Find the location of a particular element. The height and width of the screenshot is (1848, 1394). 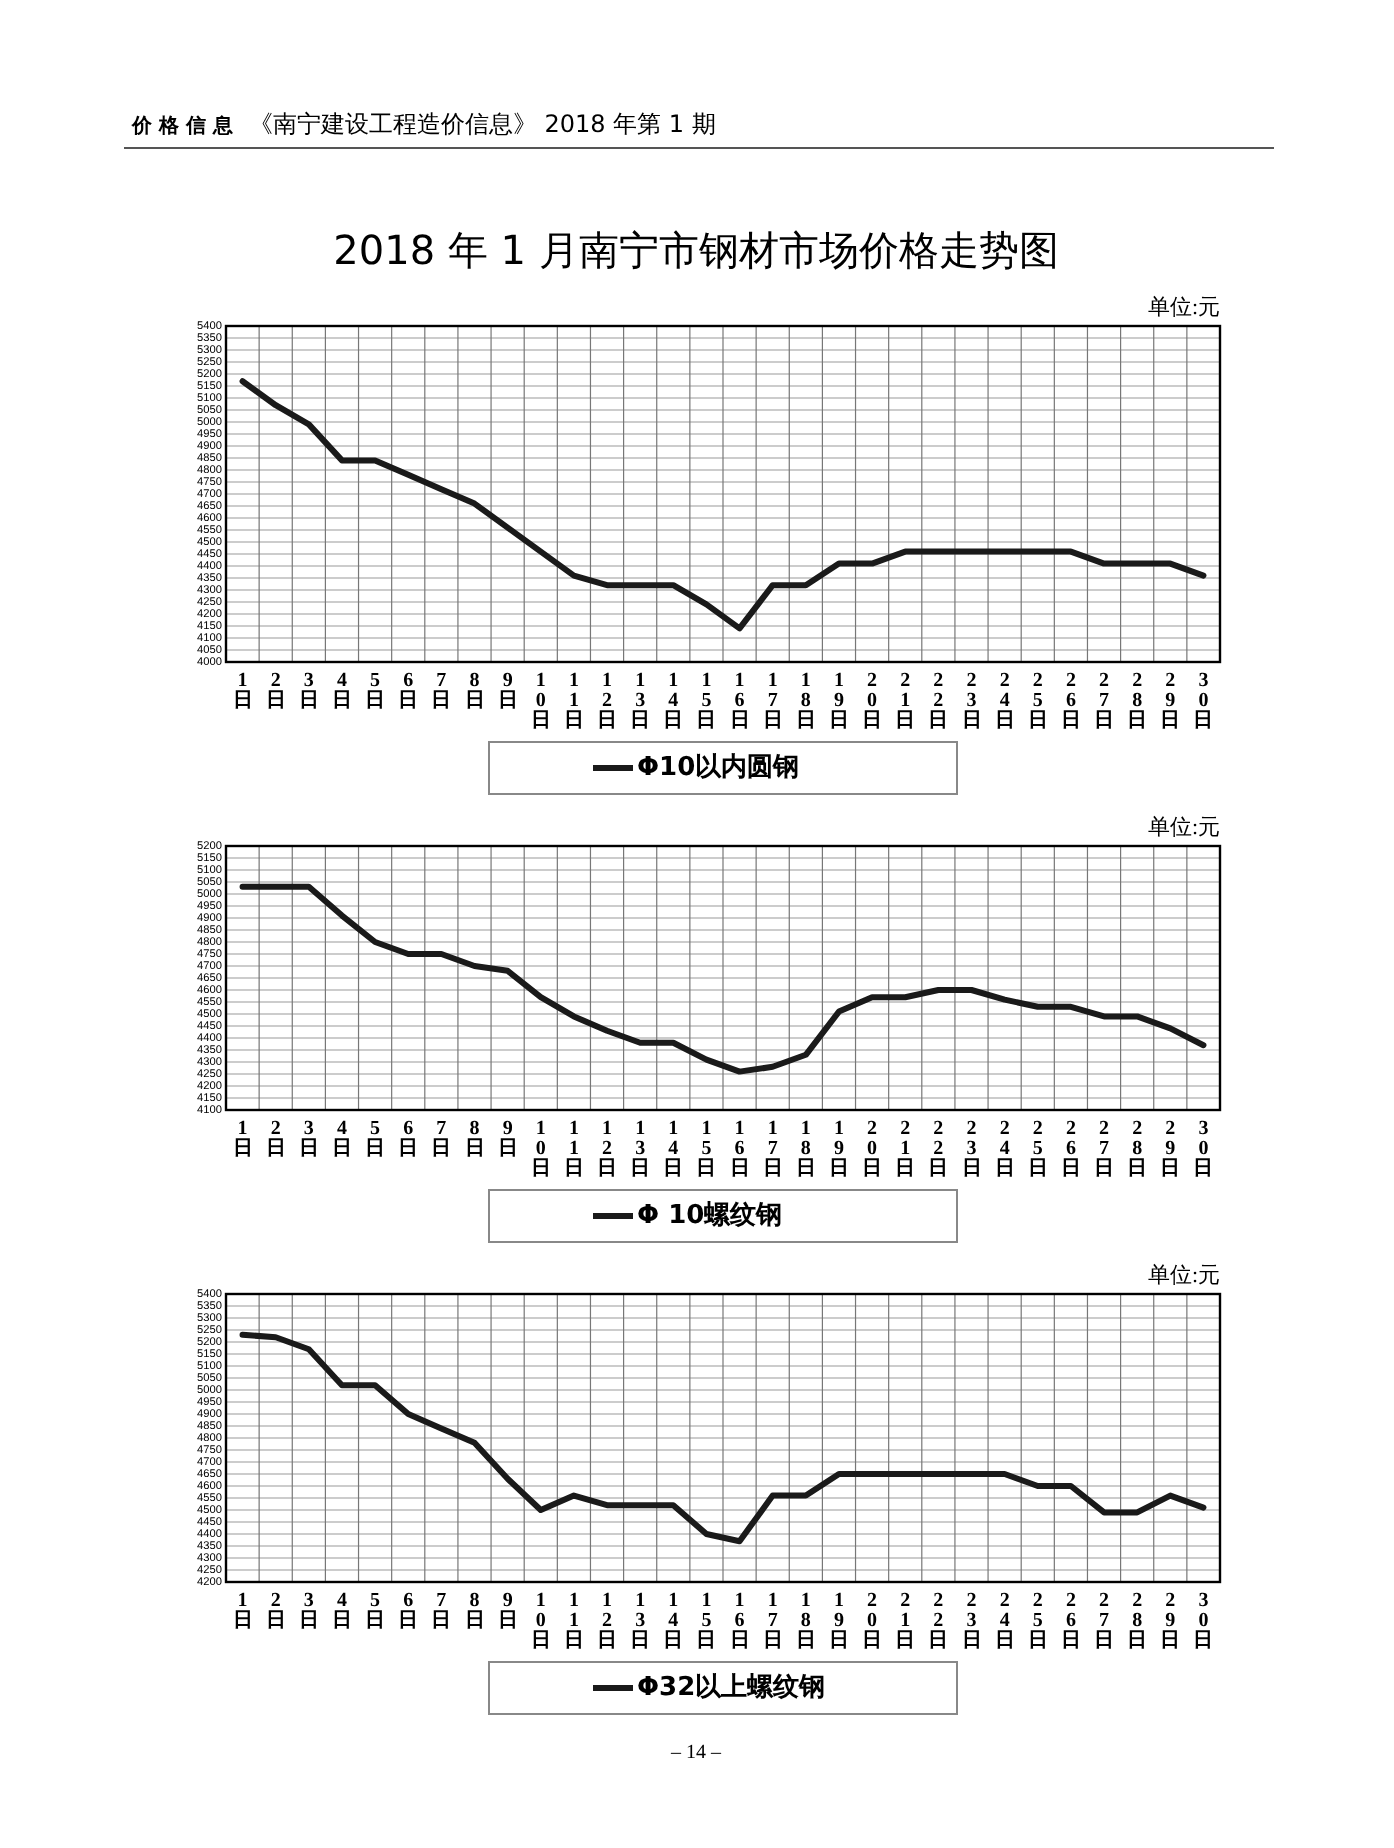

legend-label: Φ10以内圆钢 is located at coordinates (718, 768).